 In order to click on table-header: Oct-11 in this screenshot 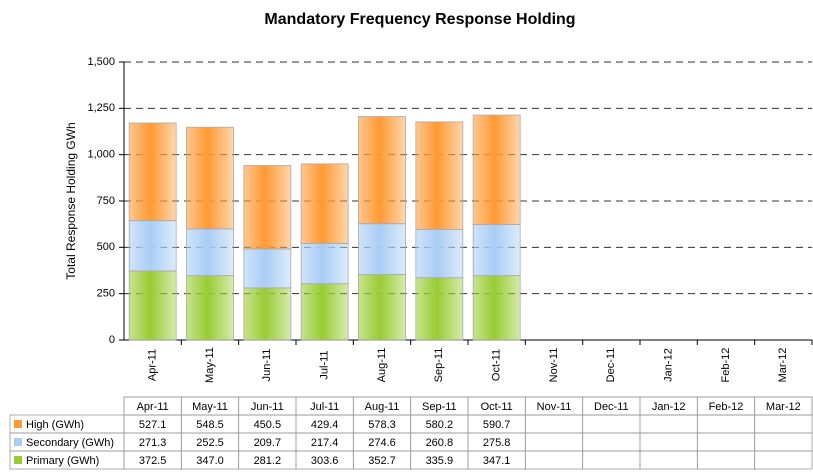, I will do `click(497, 407)`.